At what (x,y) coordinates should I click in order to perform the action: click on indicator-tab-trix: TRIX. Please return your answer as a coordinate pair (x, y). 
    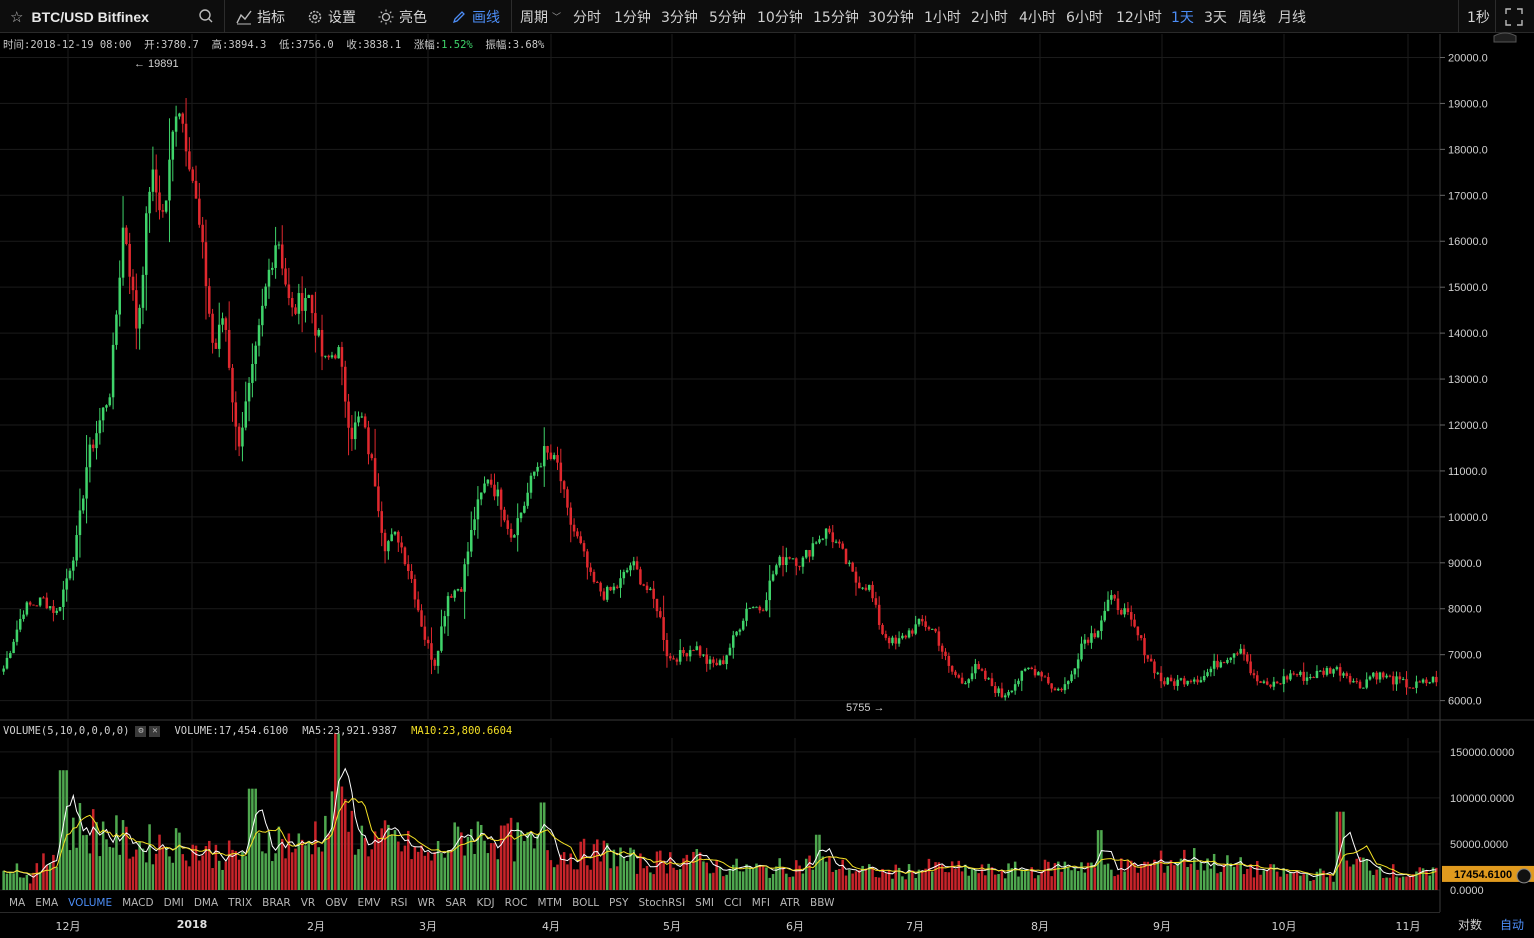
    Looking at the image, I should click on (240, 903).